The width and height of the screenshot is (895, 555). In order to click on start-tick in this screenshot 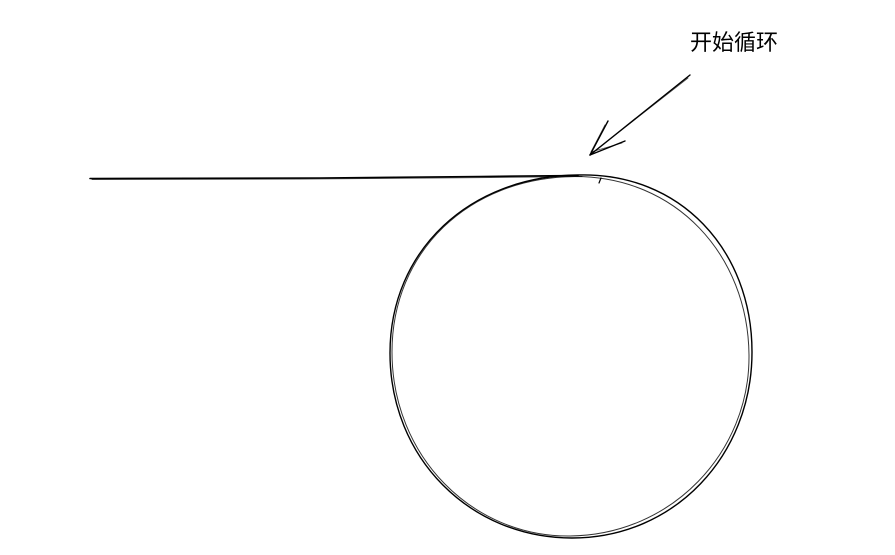, I will do `click(600, 180)`.